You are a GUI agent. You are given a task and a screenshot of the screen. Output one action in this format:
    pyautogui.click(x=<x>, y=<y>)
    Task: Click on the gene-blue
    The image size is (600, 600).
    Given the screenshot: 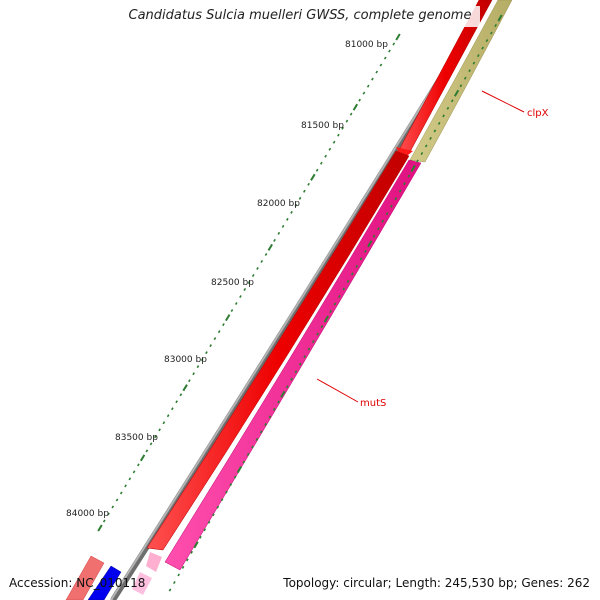 What is the action you would take?
    pyautogui.click(x=104, y=582)
    